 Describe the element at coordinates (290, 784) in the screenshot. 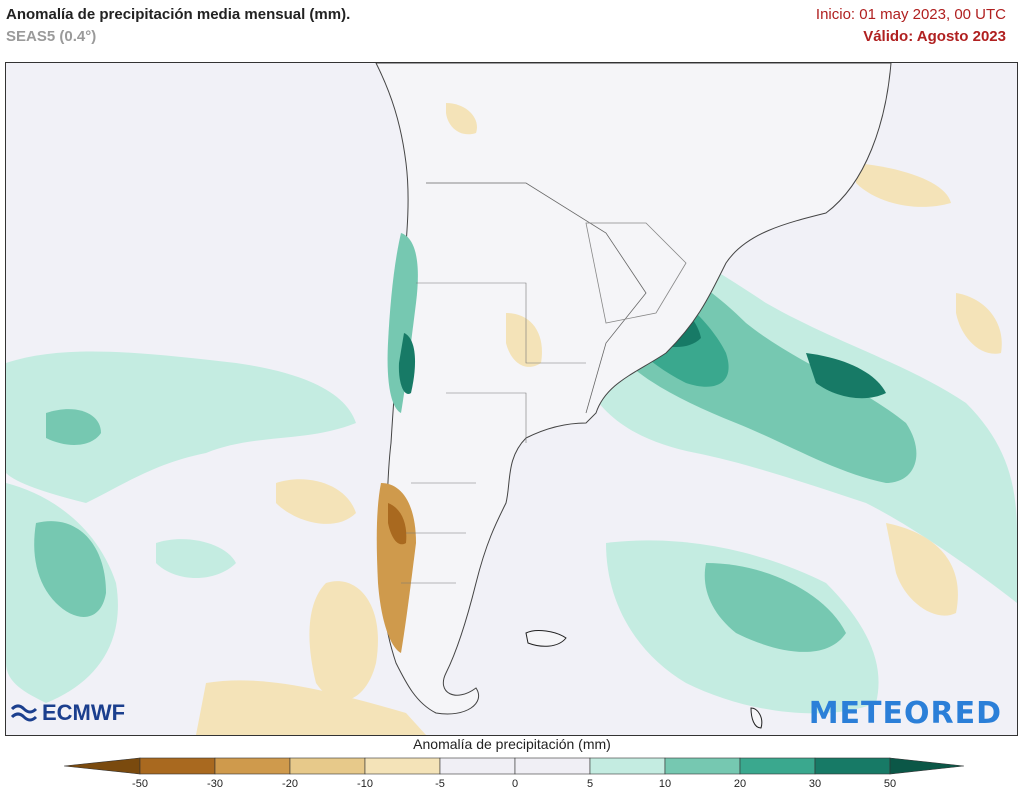

I see `legend-tick-label: -20` at that location.